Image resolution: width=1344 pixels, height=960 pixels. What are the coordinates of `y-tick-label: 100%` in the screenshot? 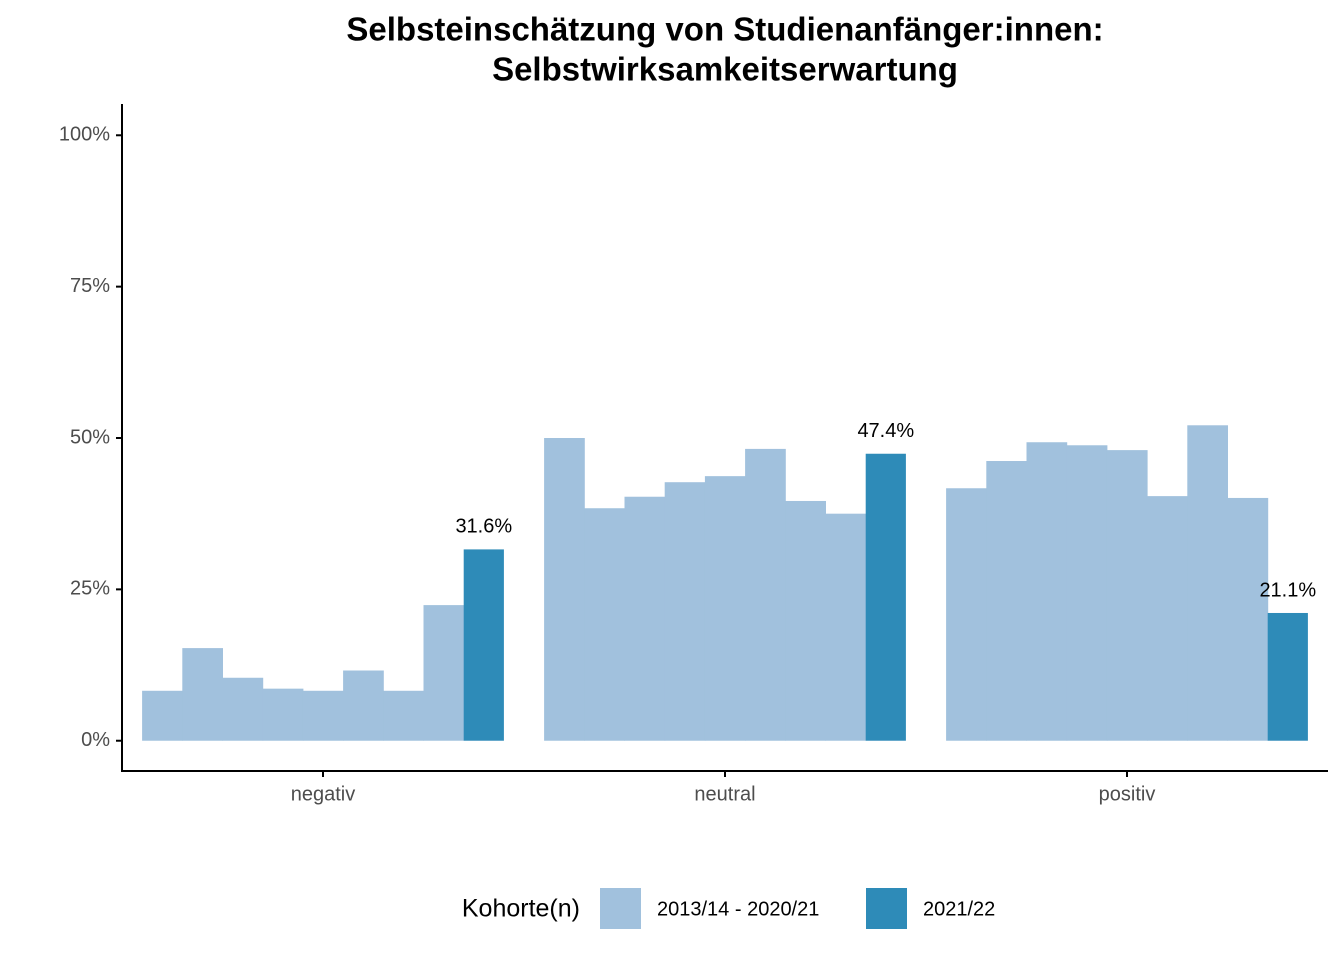 It's located at (84, 135).